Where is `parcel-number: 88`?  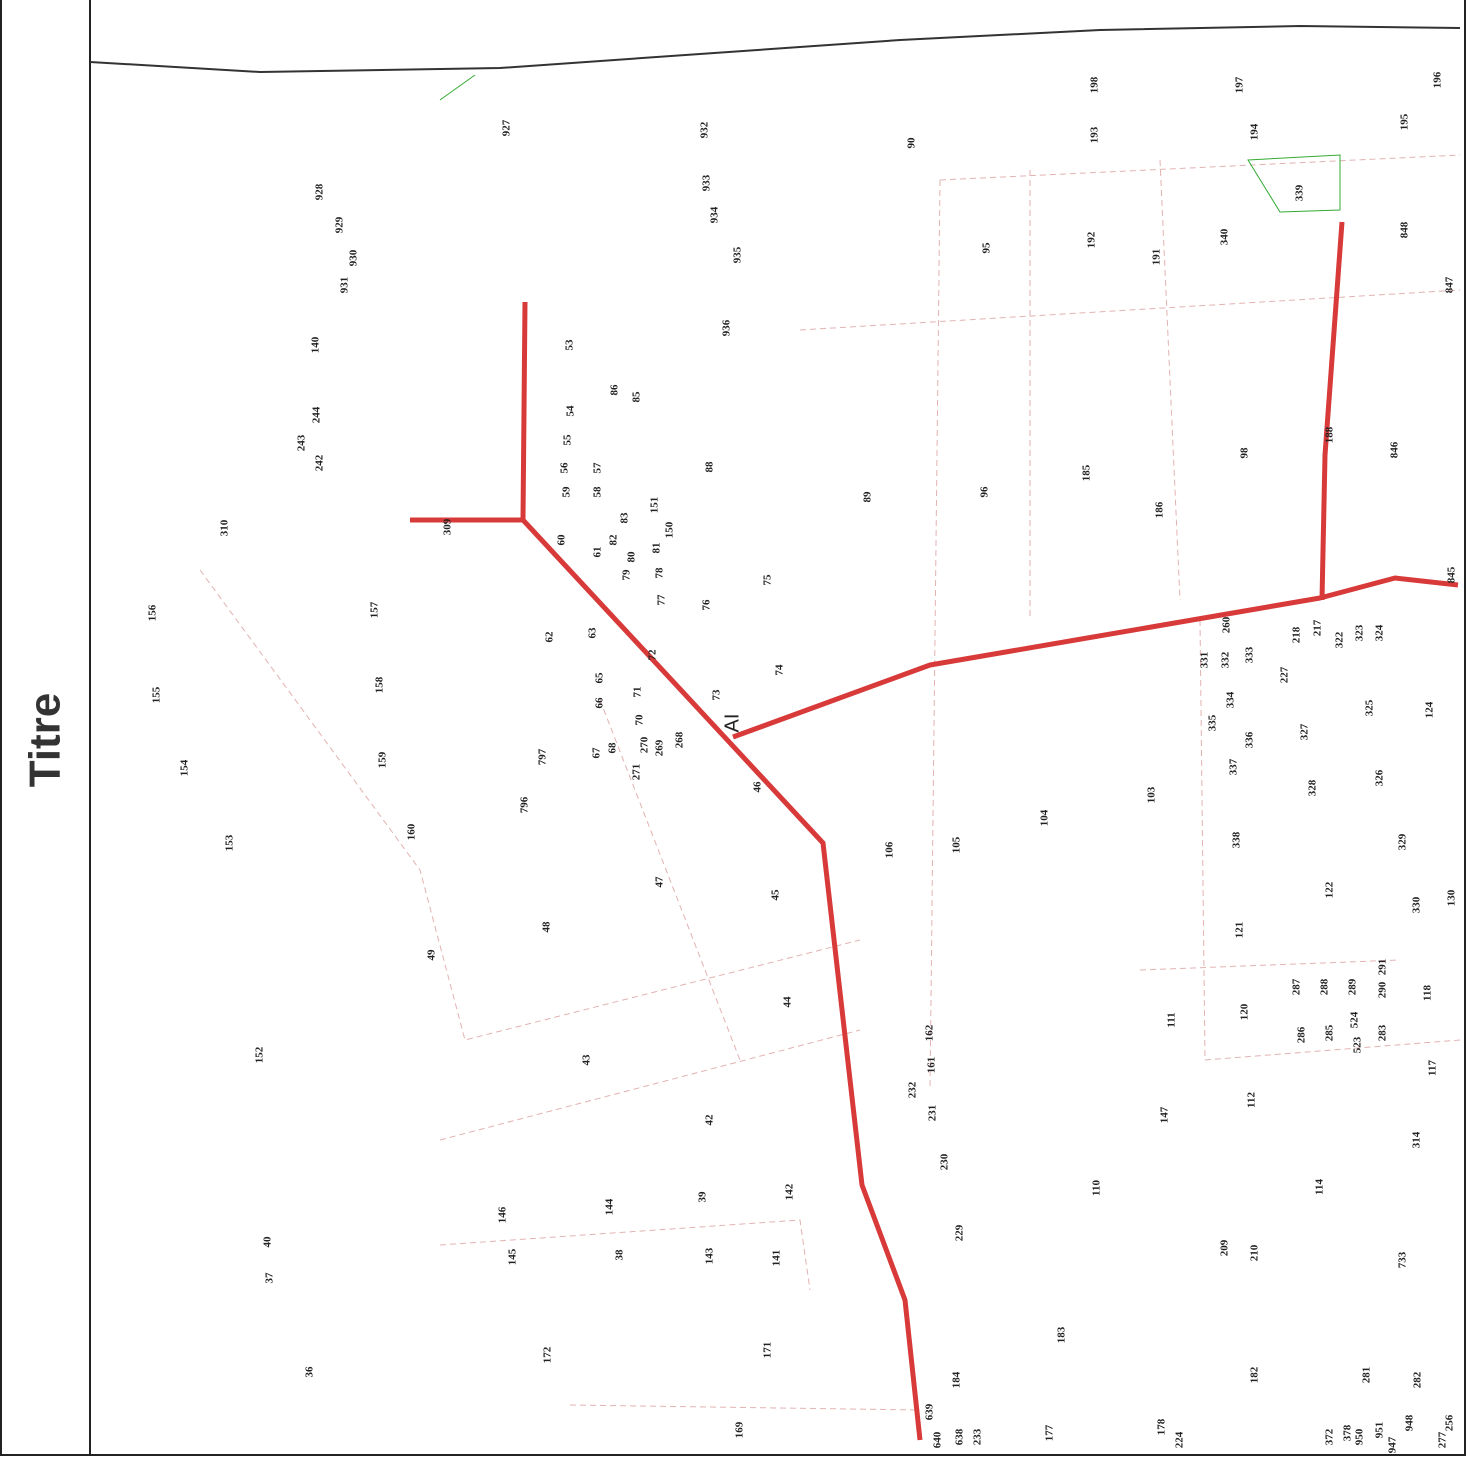 parcel-number: 88 is located at coordinates (710, 467).